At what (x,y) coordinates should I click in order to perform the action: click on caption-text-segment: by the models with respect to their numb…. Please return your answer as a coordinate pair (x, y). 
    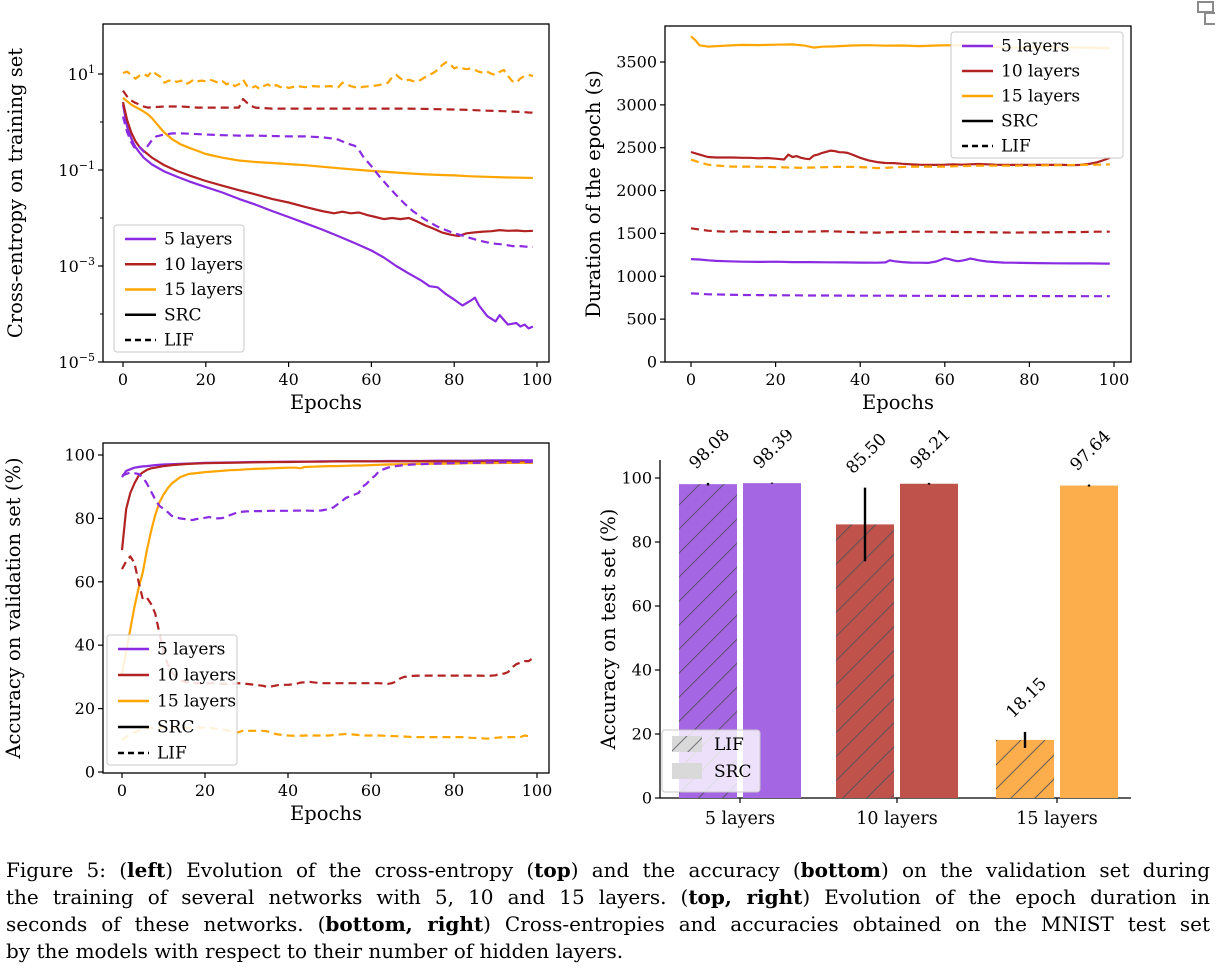
    Looking at the image, I should click on (315, 951).